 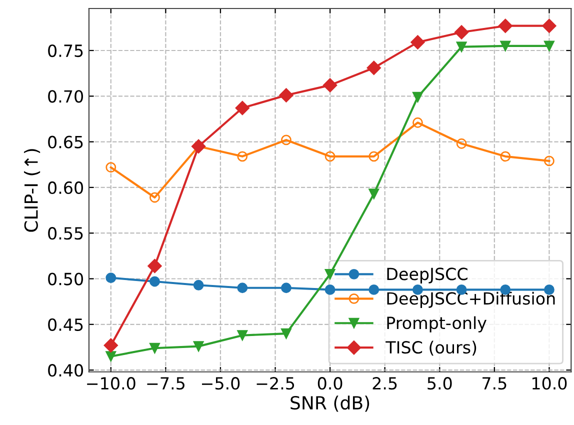 What do you see at coordinates (65, 324) in the screenshot?
I see `y-tick-label: 0.45` at bounding box center [65, 324].